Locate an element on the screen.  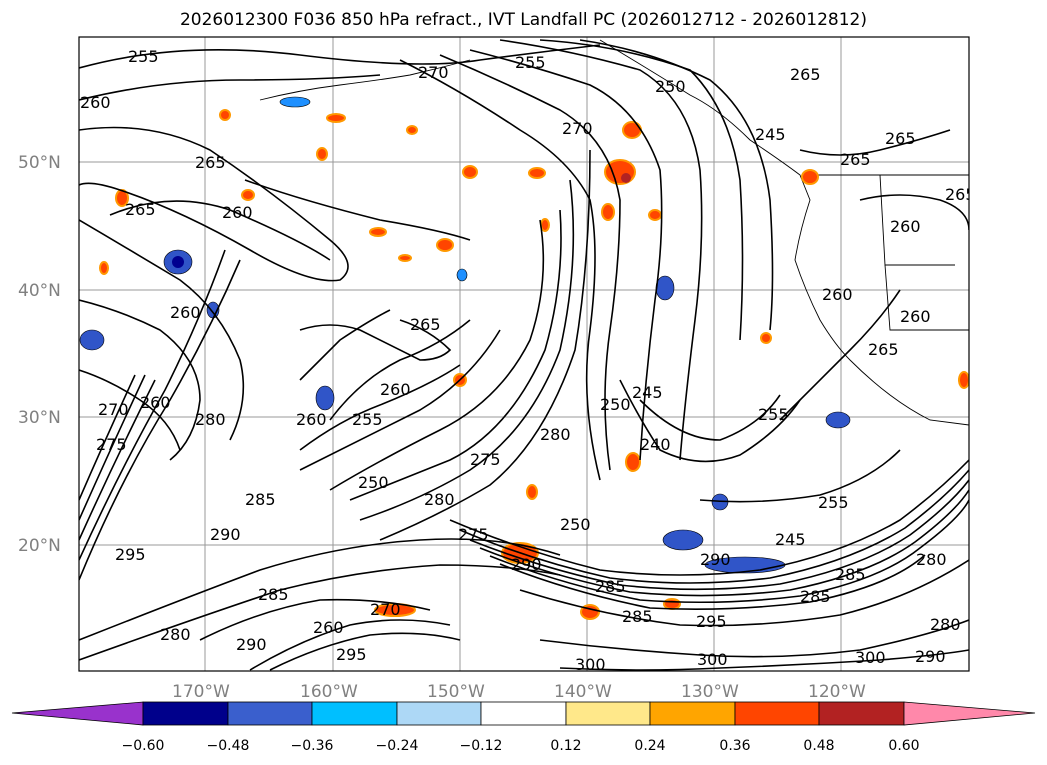
contour-label: 240 is located at coordinates (655, 444).